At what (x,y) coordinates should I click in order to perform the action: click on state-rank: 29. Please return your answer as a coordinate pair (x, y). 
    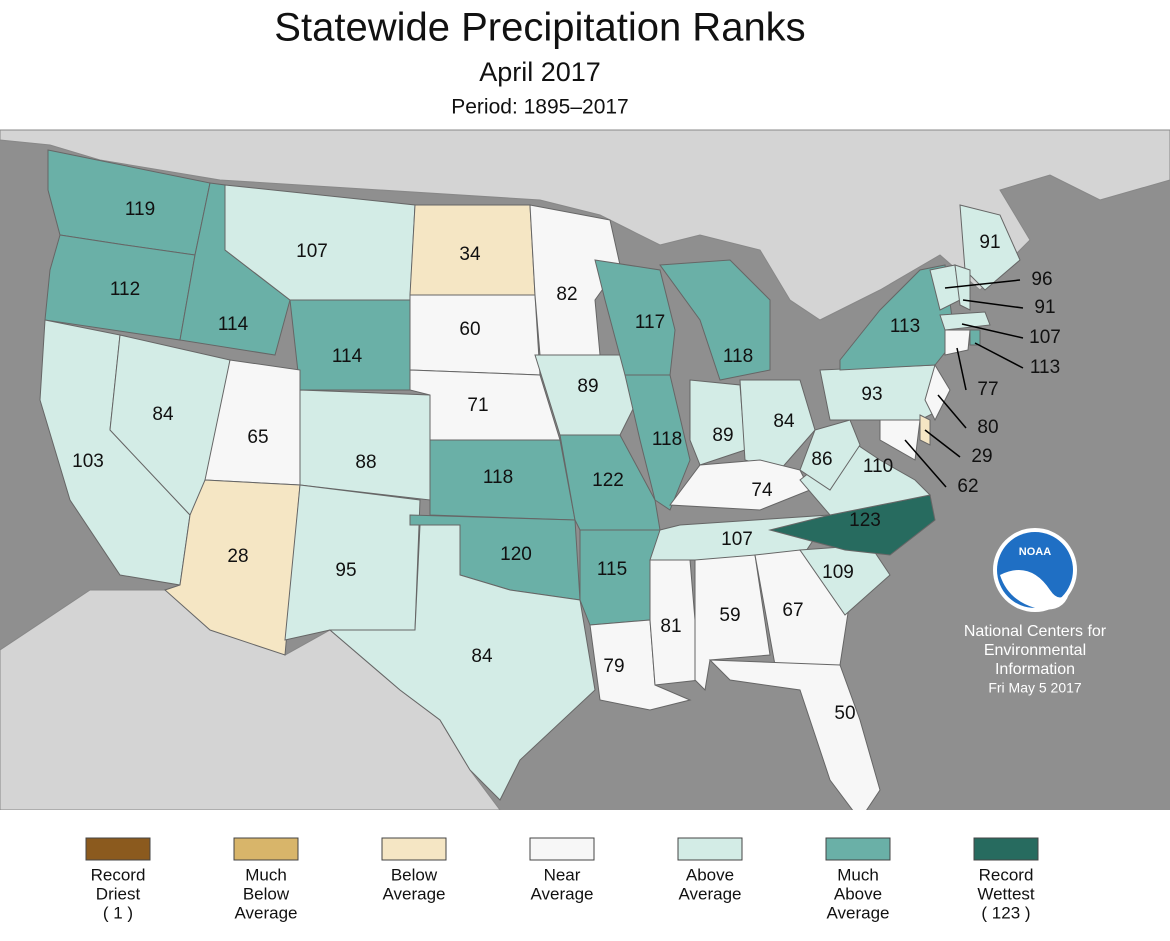
    Looking at the image, I should click on (981, 456).